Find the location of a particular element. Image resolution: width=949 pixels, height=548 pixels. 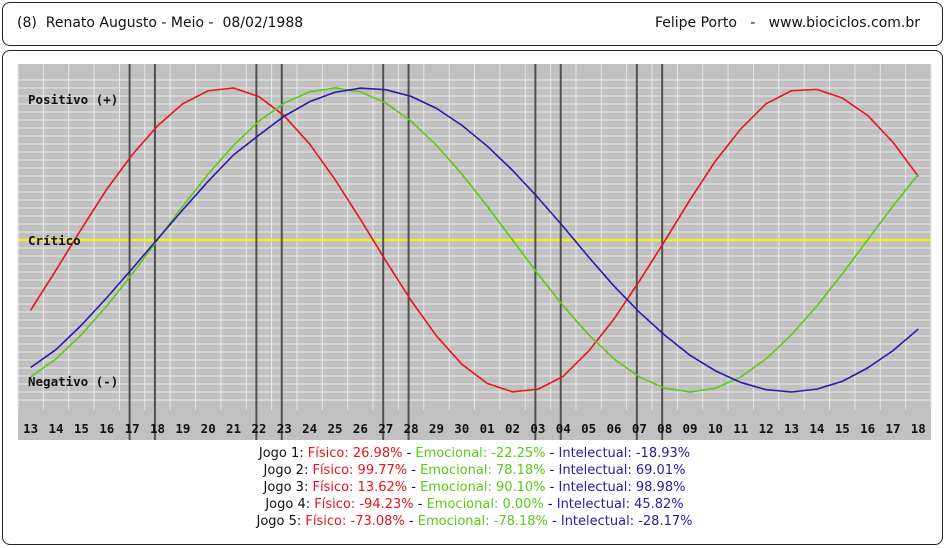

legend-intelectual-value: Intelectual: 98.98% is located at coordinates (622, 487).